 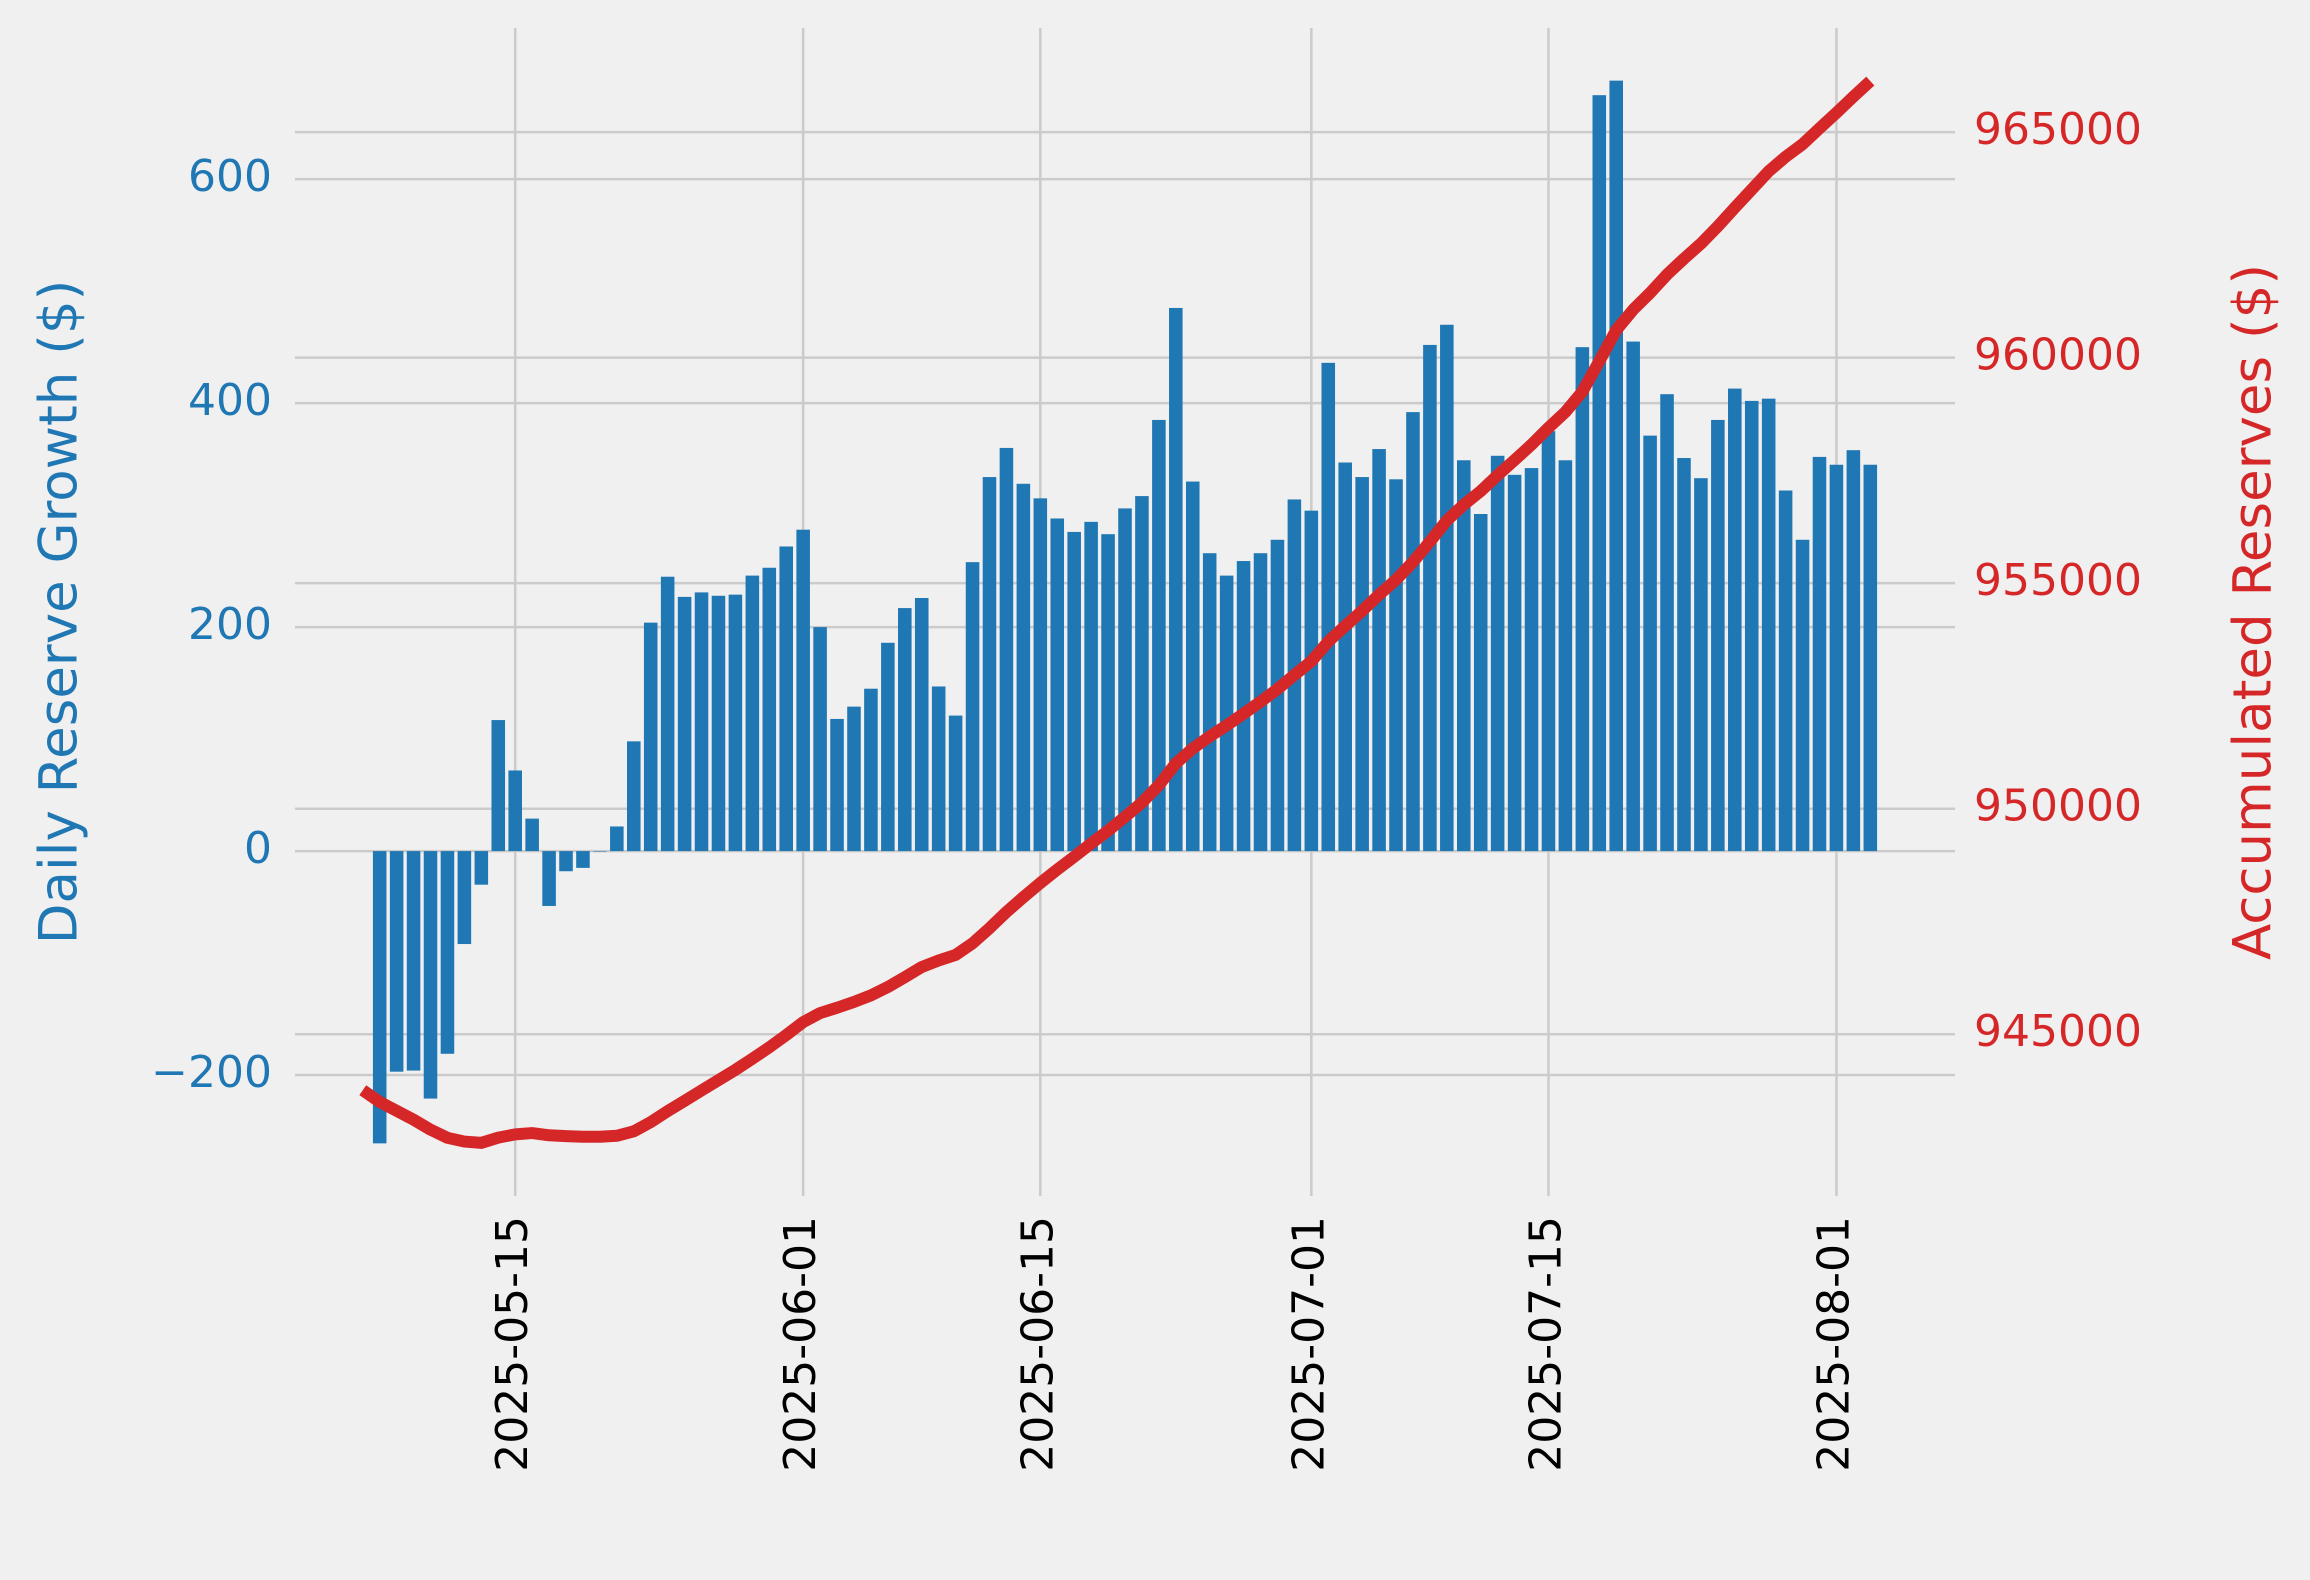 What do you see at coordinates (211, 1072) in the screenshot?
I see `y-tick-label: −200` at bounding box center [211, 1072].